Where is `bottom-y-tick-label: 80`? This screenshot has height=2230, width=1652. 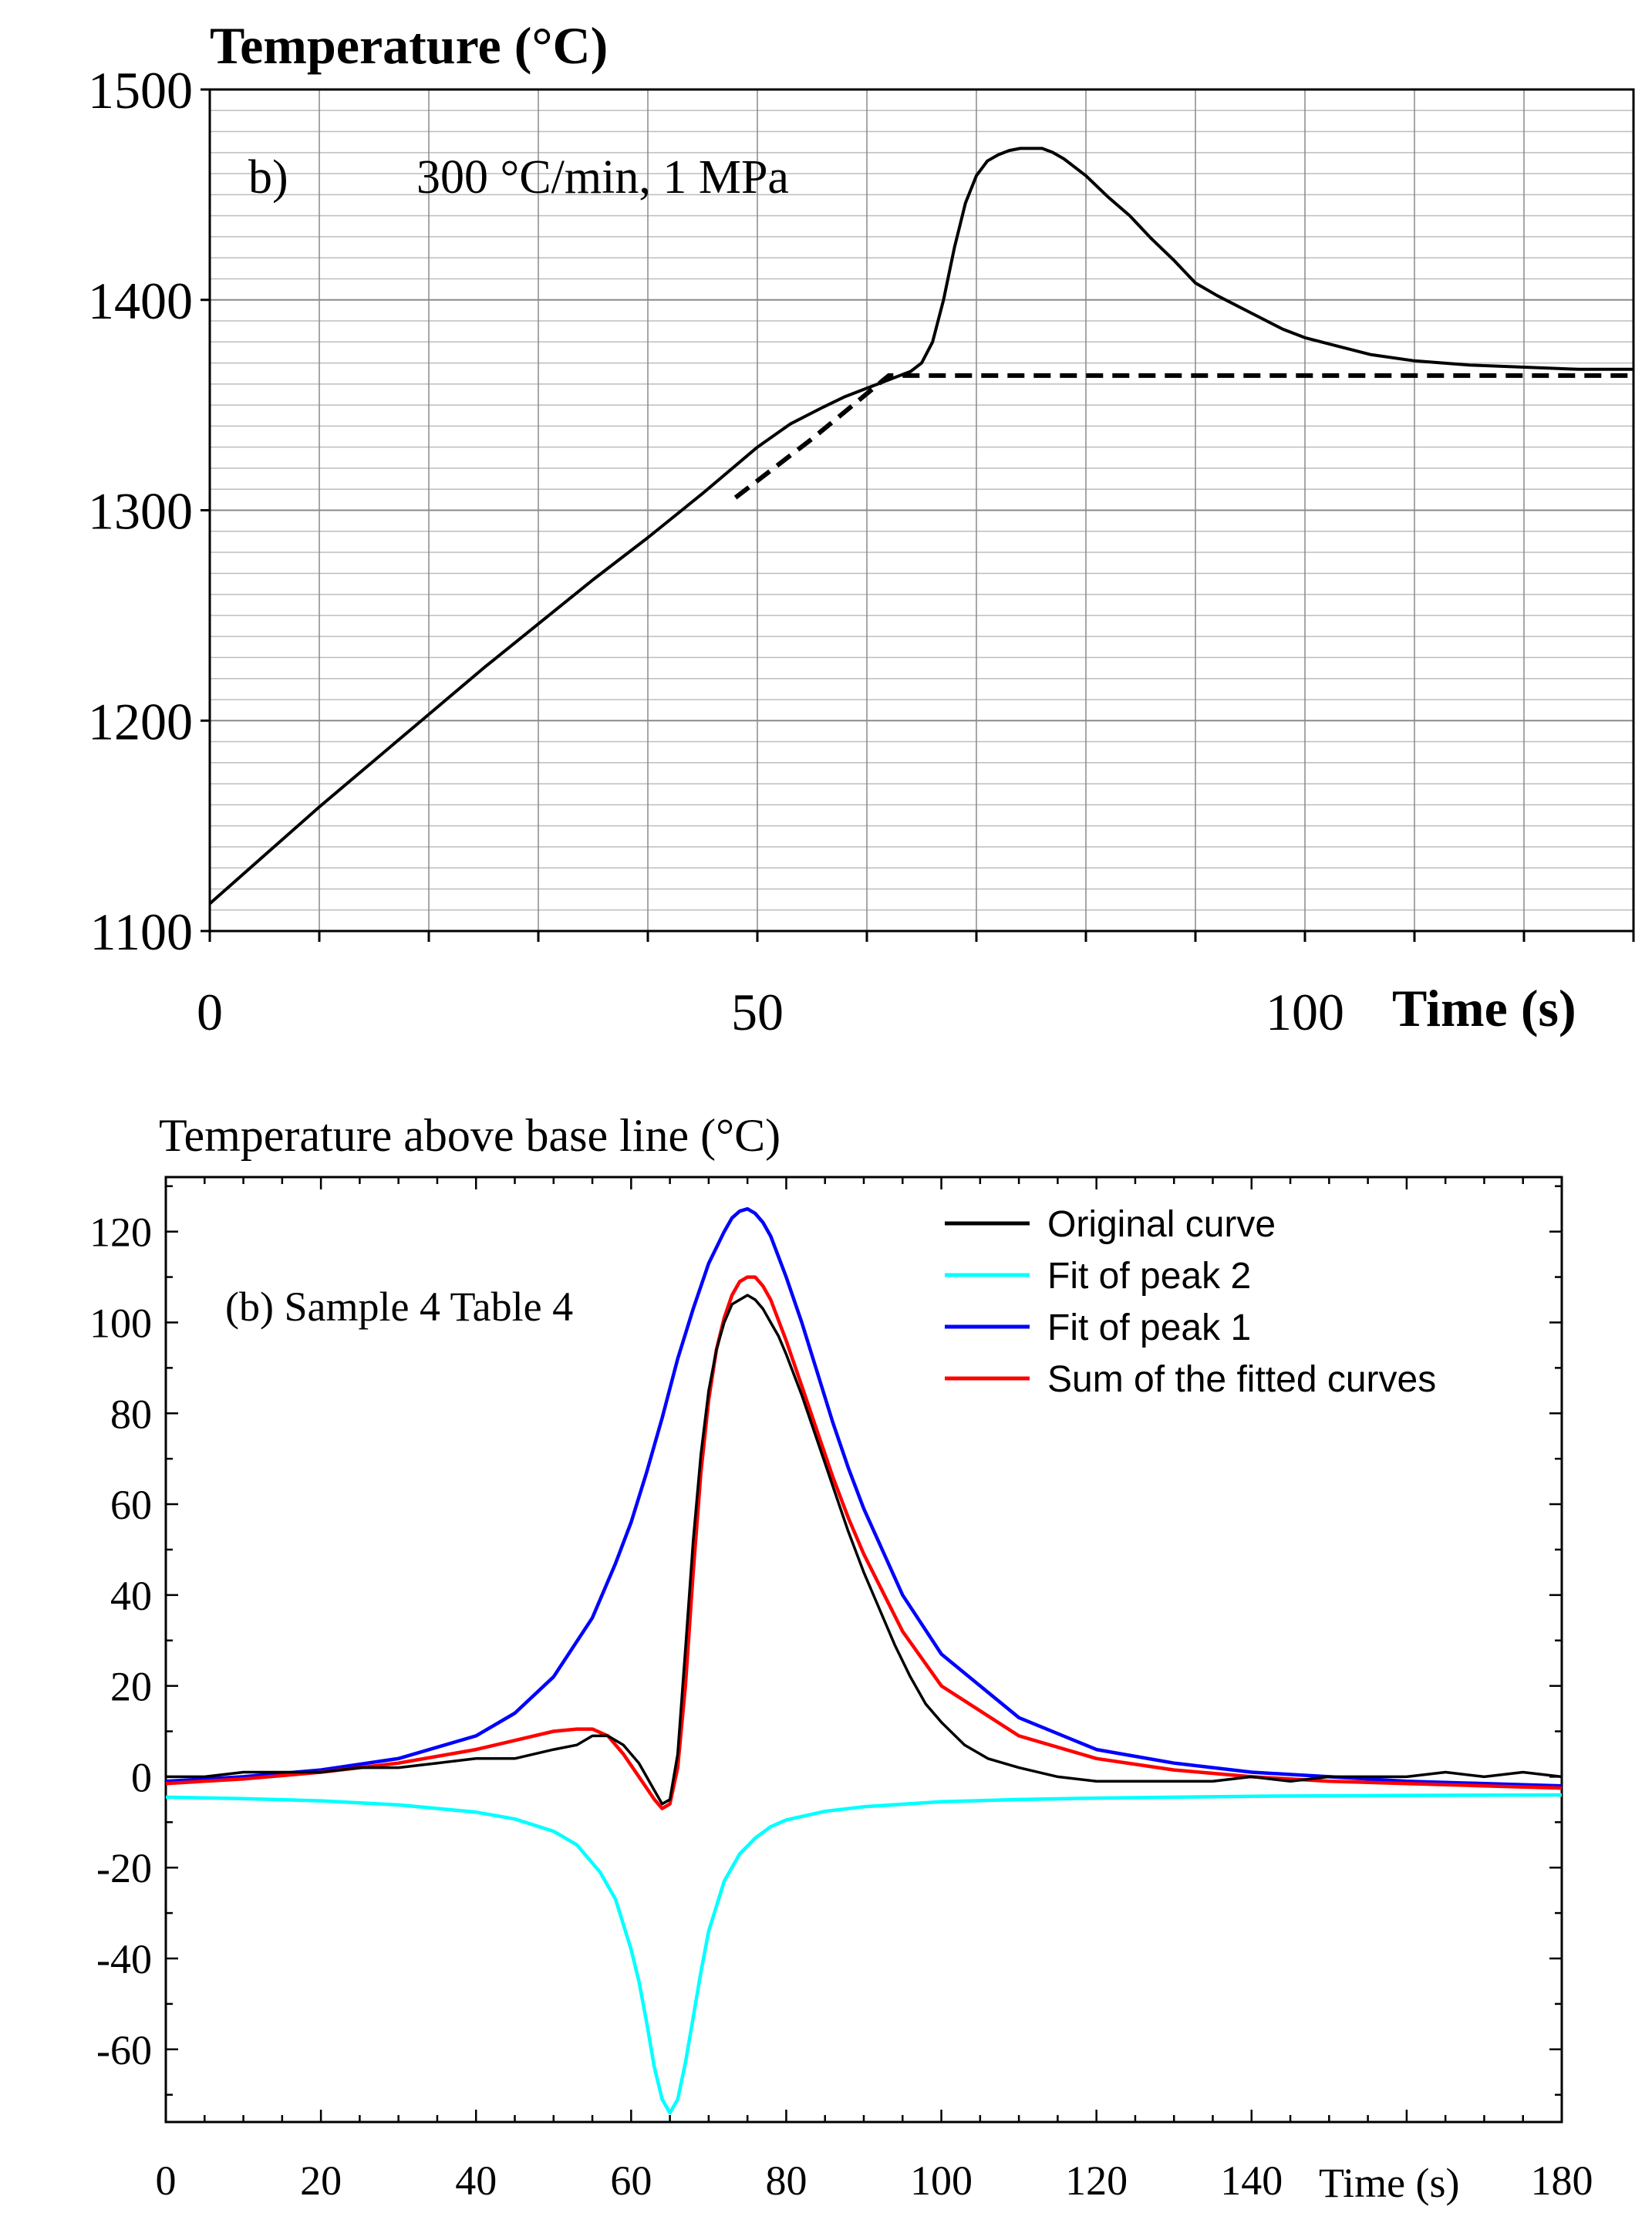
bottom-y-tick-label: 80 is located at coordinates (131, 1414).